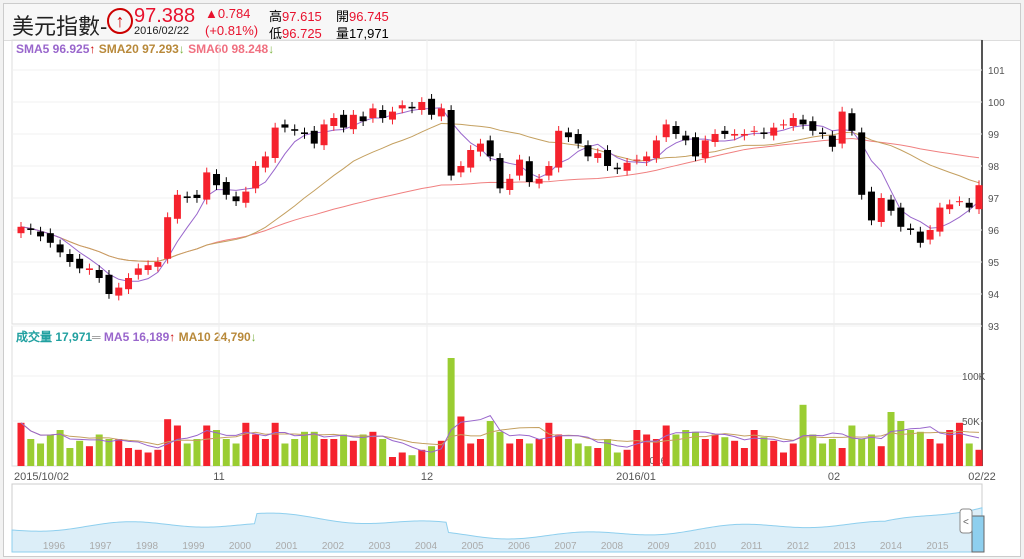 The width and height of the screenshot is (1024, 559). I want to click on navigator-year-label: 2015, so click(937, 546).